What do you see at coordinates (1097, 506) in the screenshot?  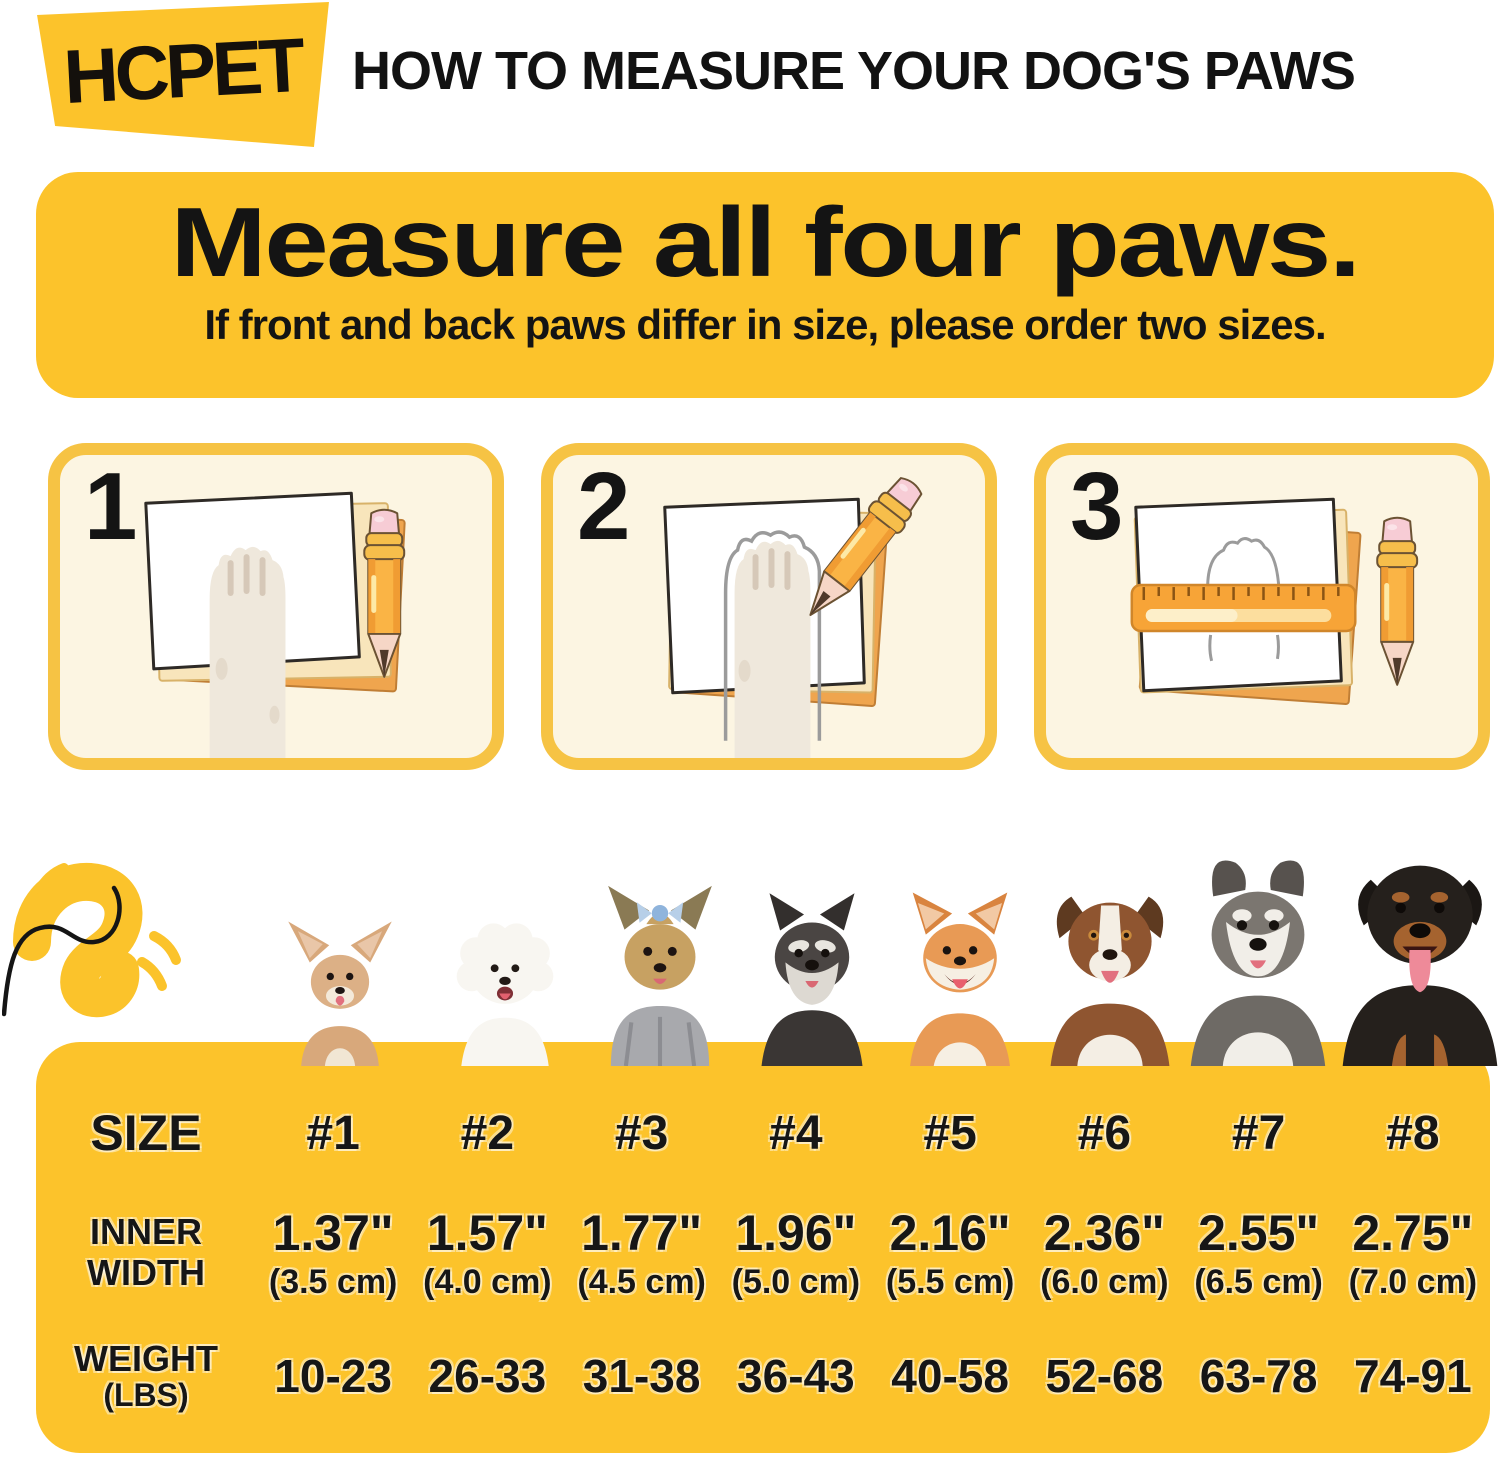 I see `step-3-number: 3` at bounding box center [1097, 506].